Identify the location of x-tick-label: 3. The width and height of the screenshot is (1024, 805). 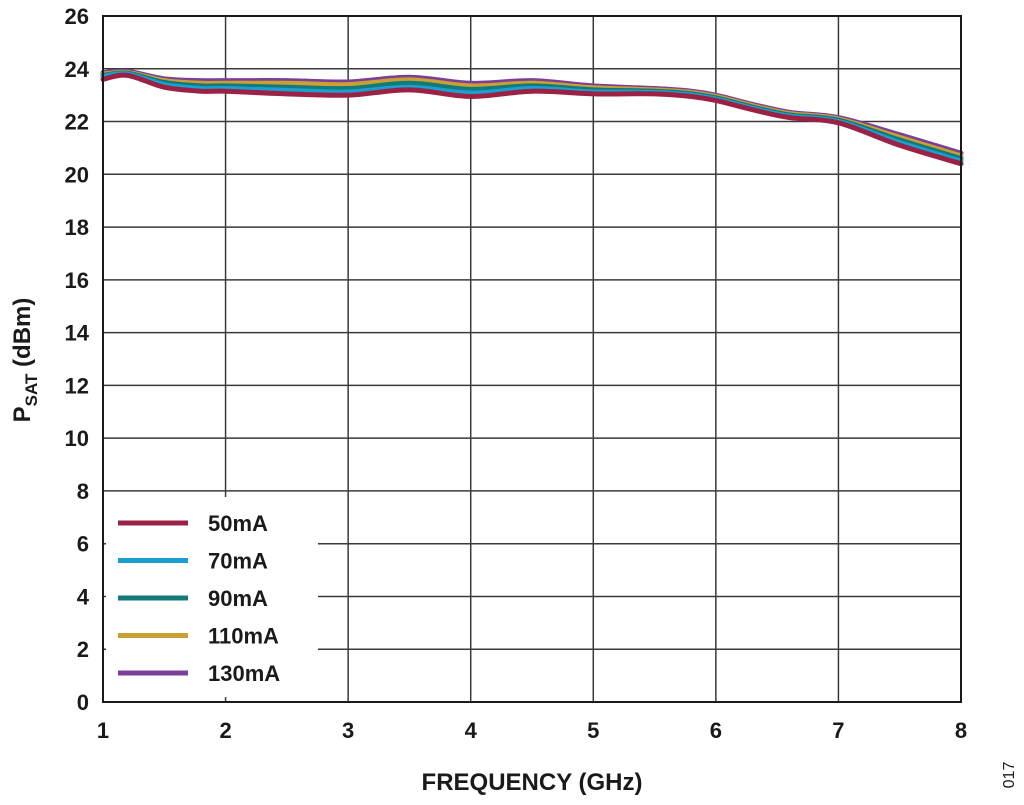
(348, 730).